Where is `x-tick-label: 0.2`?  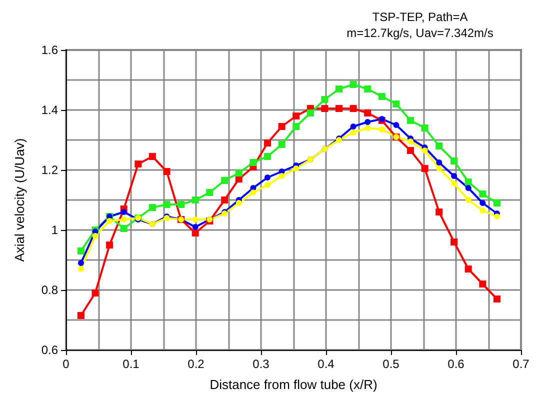
x-tick-label: 0.2 is located at coordinates (196, 364).